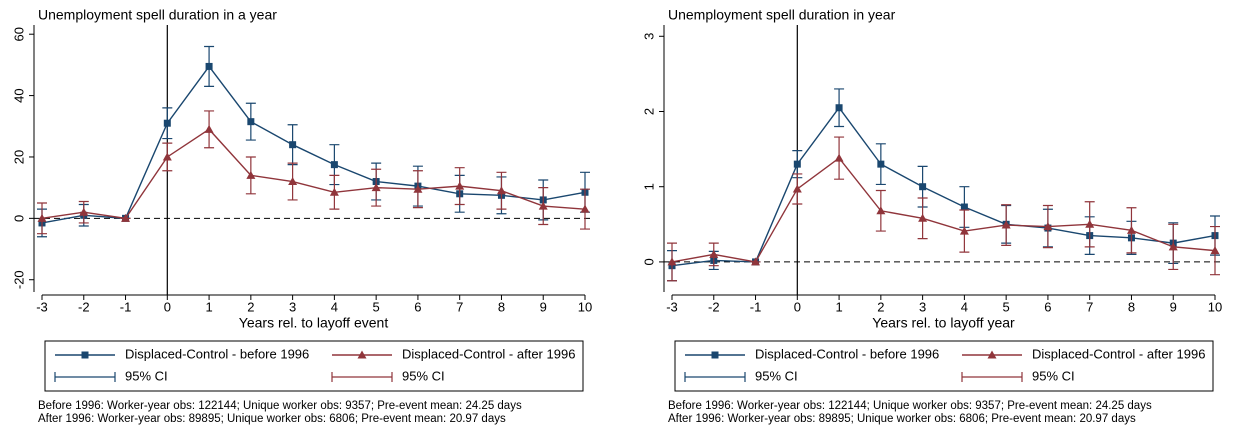 The width and height of the screenshot is (1238, 430). I want to click on y-tick-label: 40, so click(18, 95).